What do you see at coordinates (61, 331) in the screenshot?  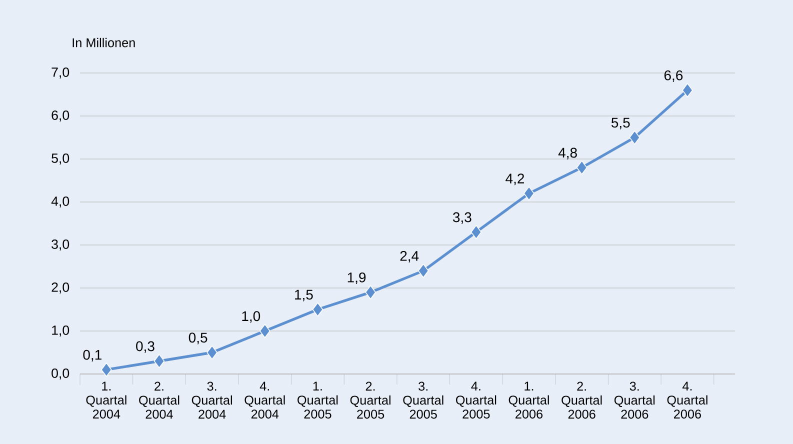 I see `y-tick-label: 1,0` at bounding box center [61, 331].